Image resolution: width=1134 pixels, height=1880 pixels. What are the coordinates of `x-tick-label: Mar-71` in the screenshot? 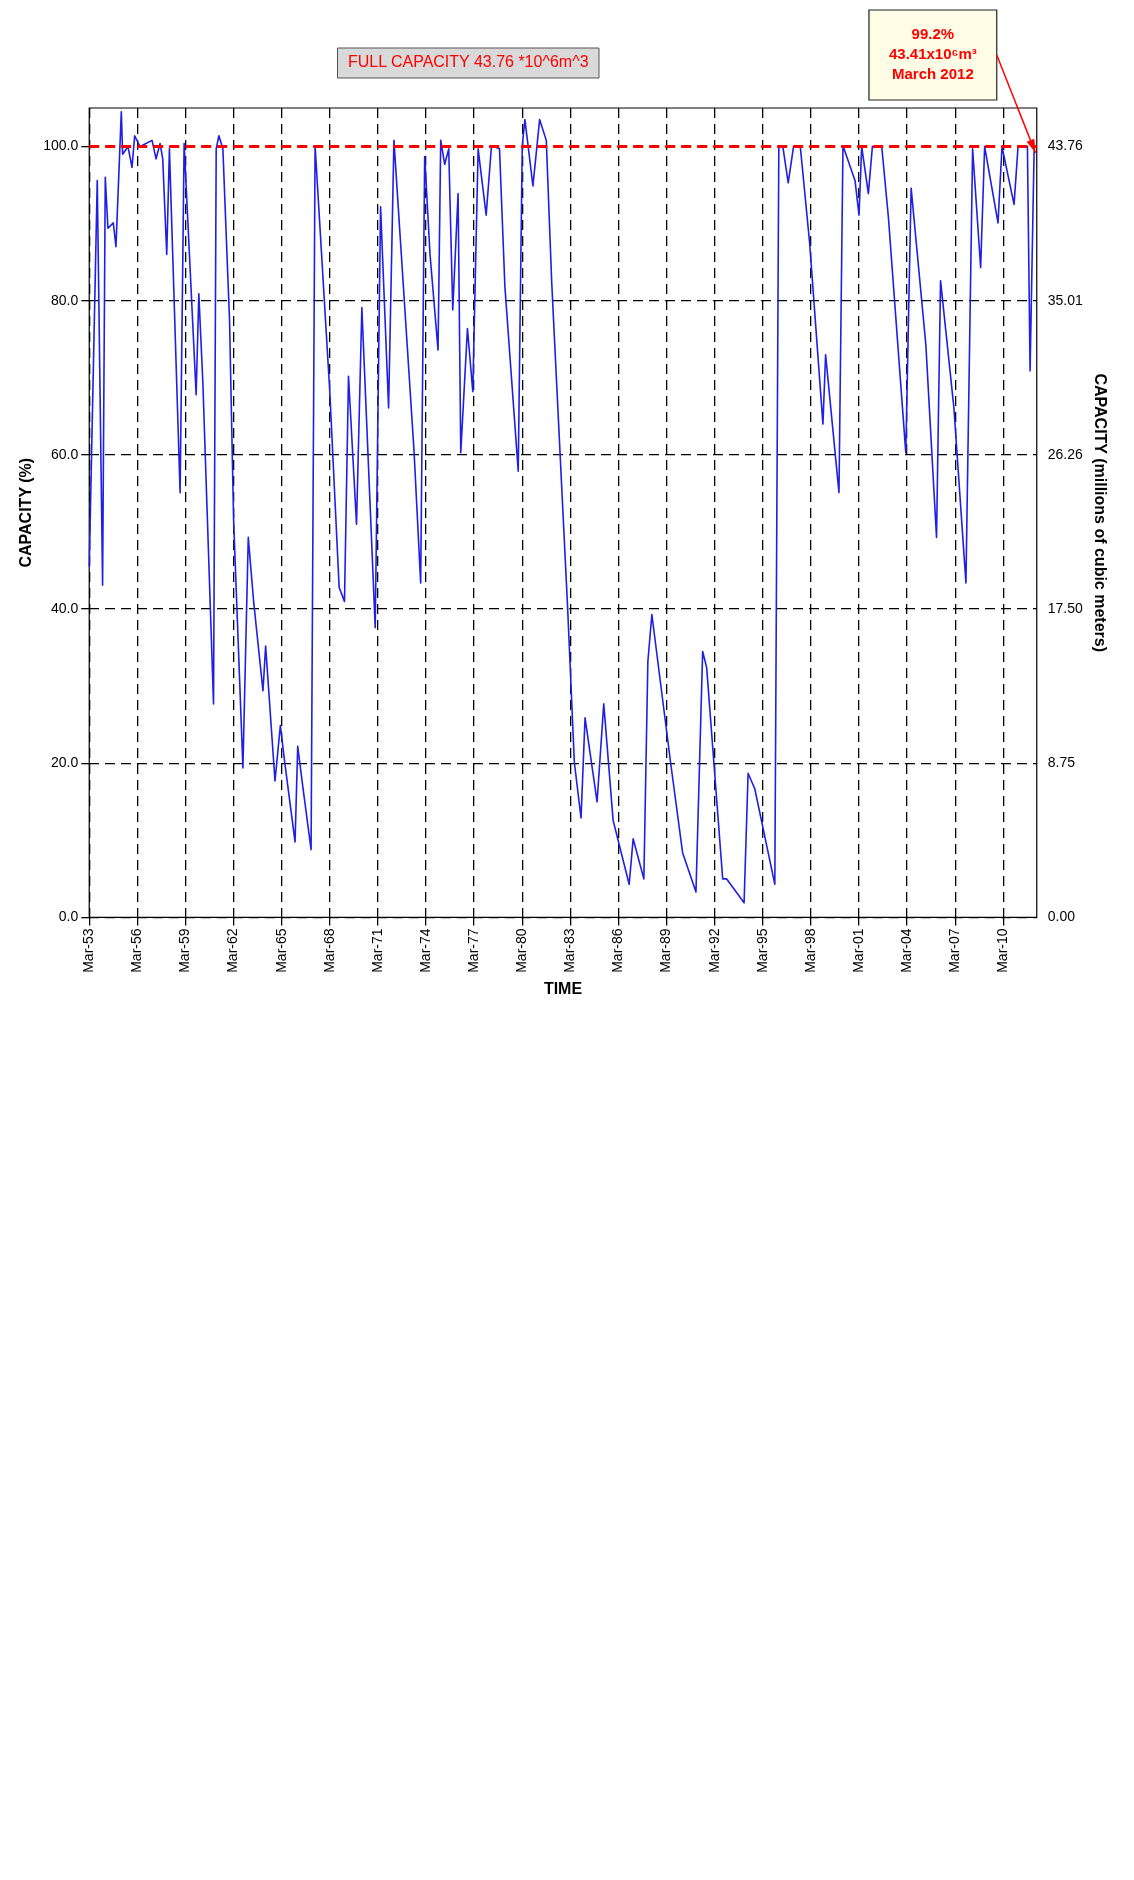 It's located at (376, 950).